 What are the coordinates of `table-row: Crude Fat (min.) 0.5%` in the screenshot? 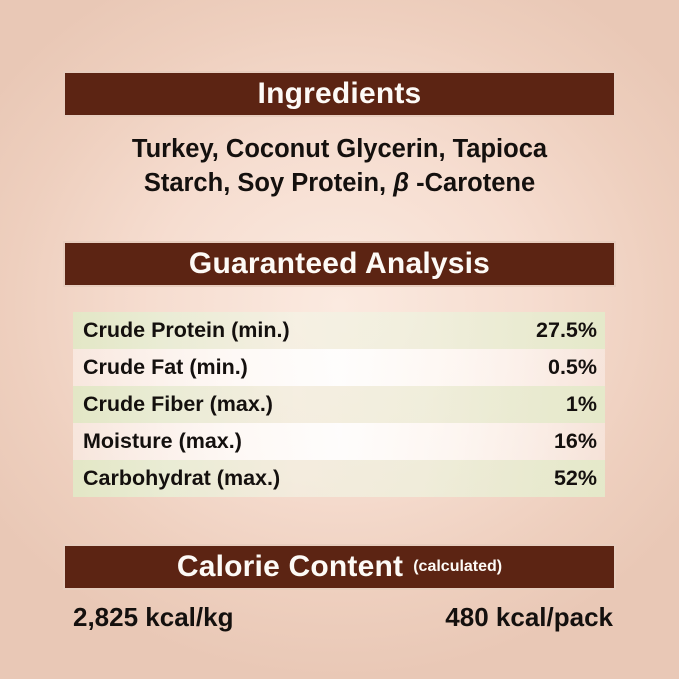 It's located at (339, 367).